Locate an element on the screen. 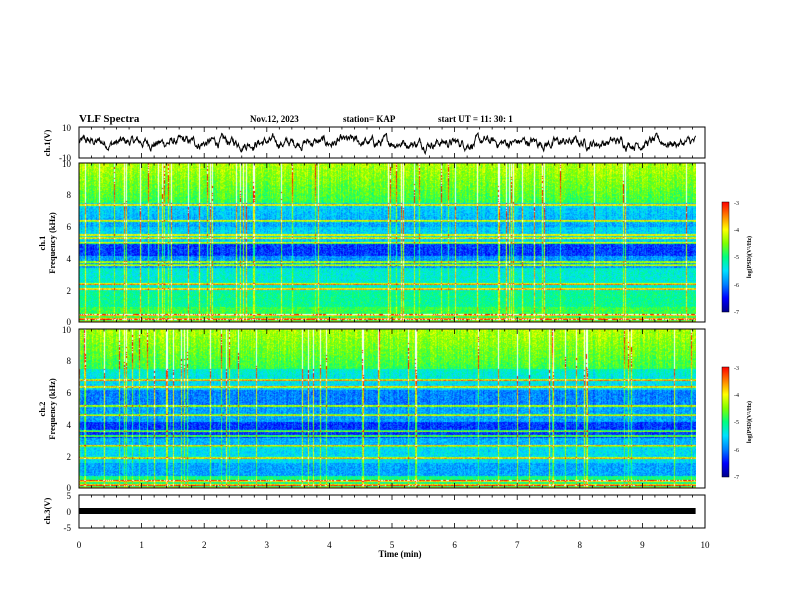  ch3-waveform-trace is located at coordinates (387, 511).